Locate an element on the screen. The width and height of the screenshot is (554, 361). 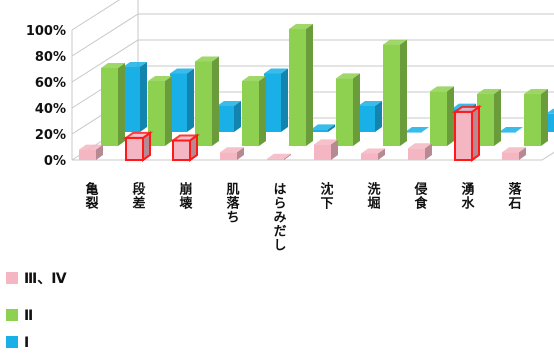
x-tick-label: はらみだし is located at coordinates (279, 217).